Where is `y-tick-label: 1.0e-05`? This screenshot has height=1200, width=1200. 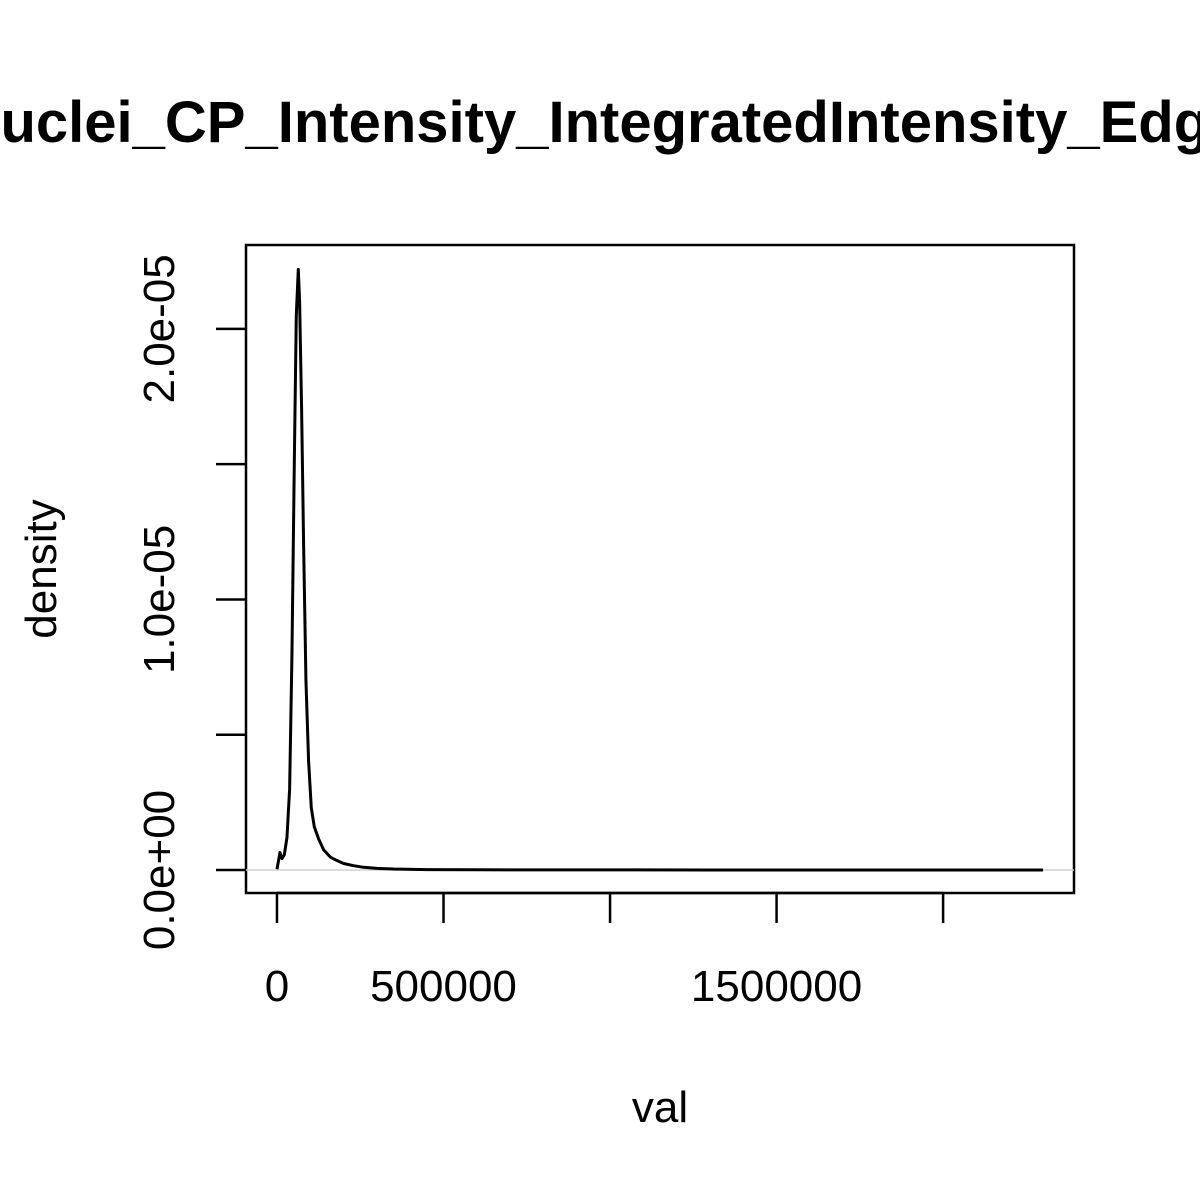
y-tick-label: 1.0e-05 is located at coordinates (159, 599).